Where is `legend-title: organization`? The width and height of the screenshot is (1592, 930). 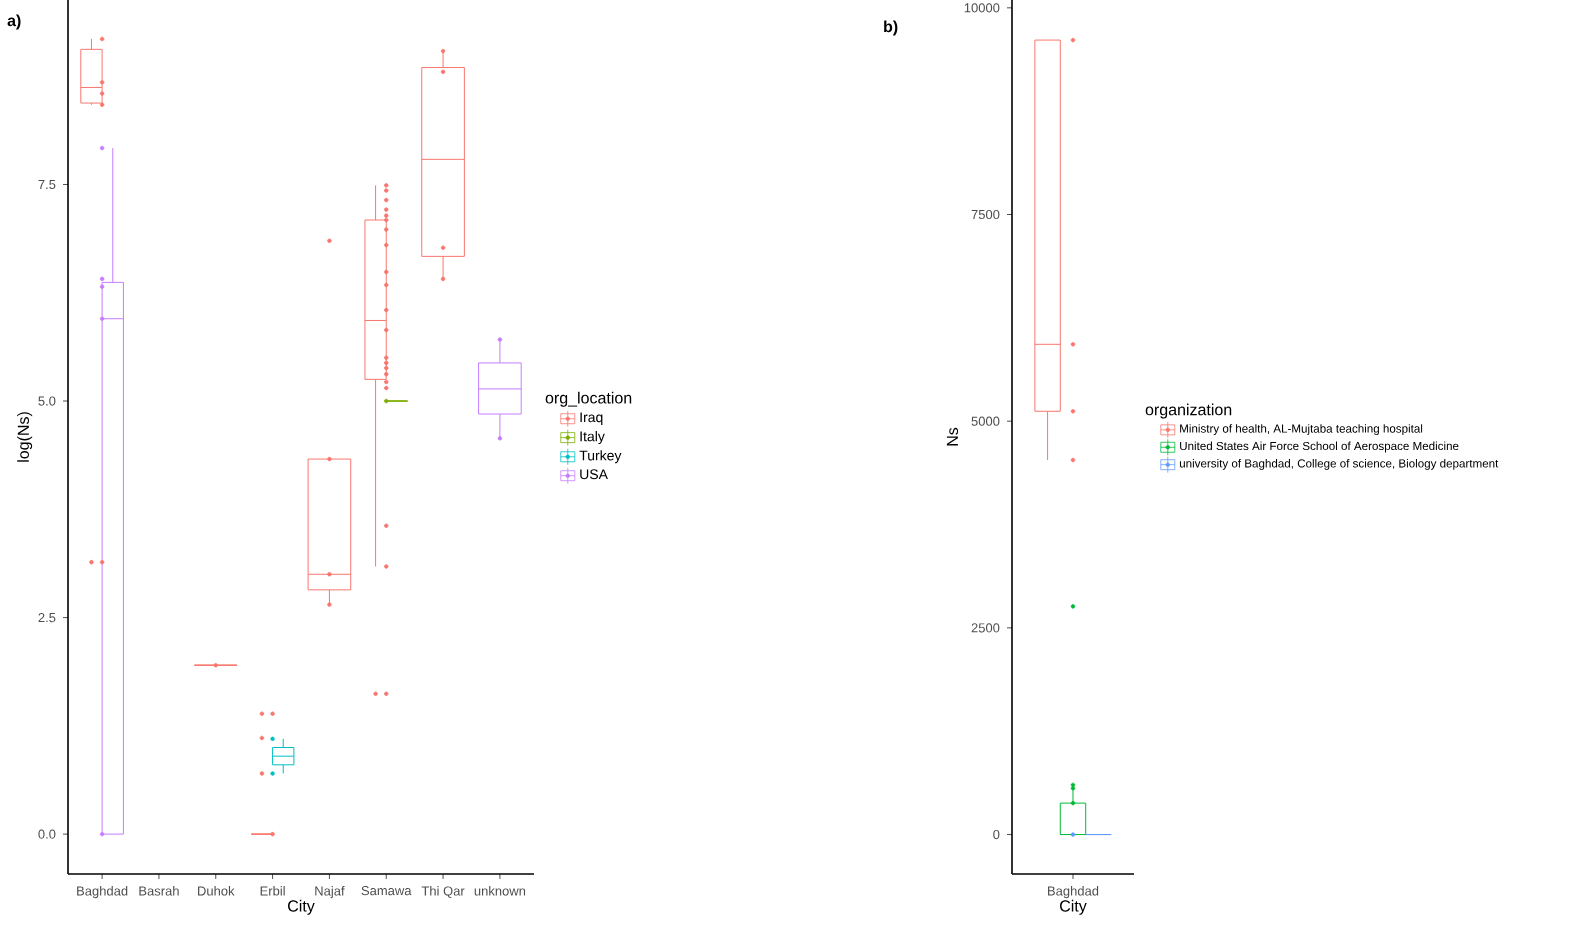 legend-title: organization is located at coordinates (1188, 411).